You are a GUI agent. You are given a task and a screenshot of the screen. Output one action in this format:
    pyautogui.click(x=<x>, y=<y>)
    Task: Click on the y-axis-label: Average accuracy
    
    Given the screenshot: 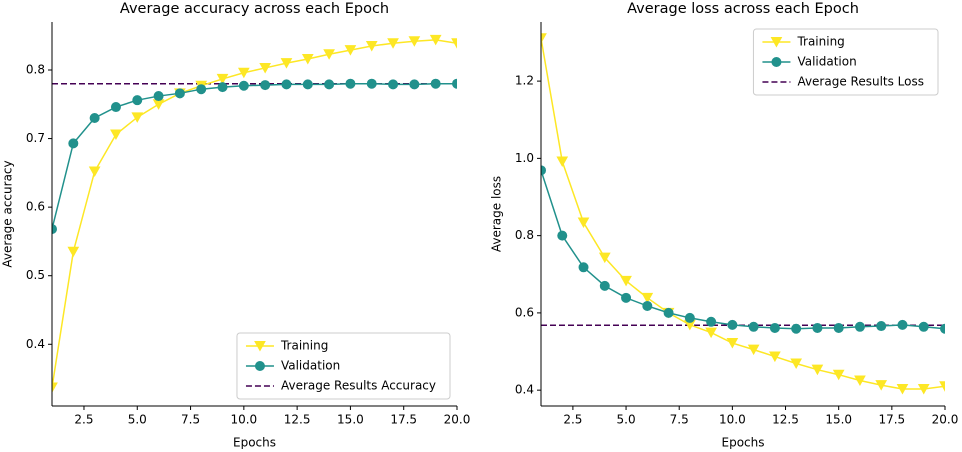 What is the action you would take?
    pyautogui.click(x=8, y=213)
    